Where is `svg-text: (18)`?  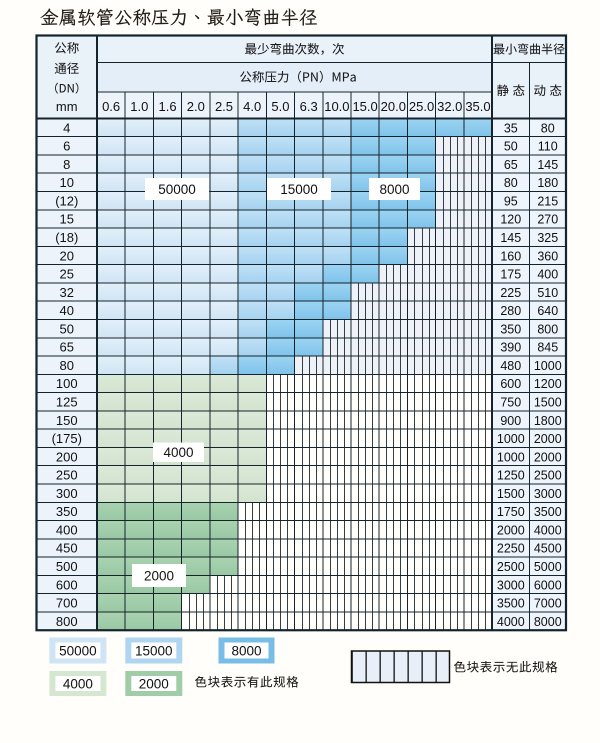 svg-text: (18) is located at coordinates (66, 237).